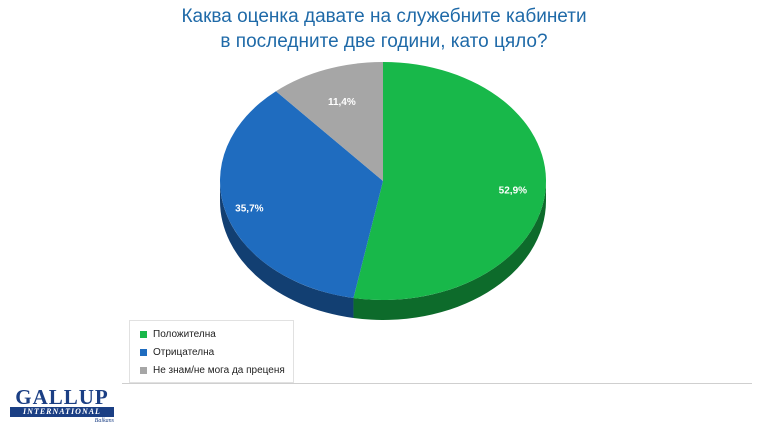  I want to click on pie-slice-dont-know, so click(329, 121).